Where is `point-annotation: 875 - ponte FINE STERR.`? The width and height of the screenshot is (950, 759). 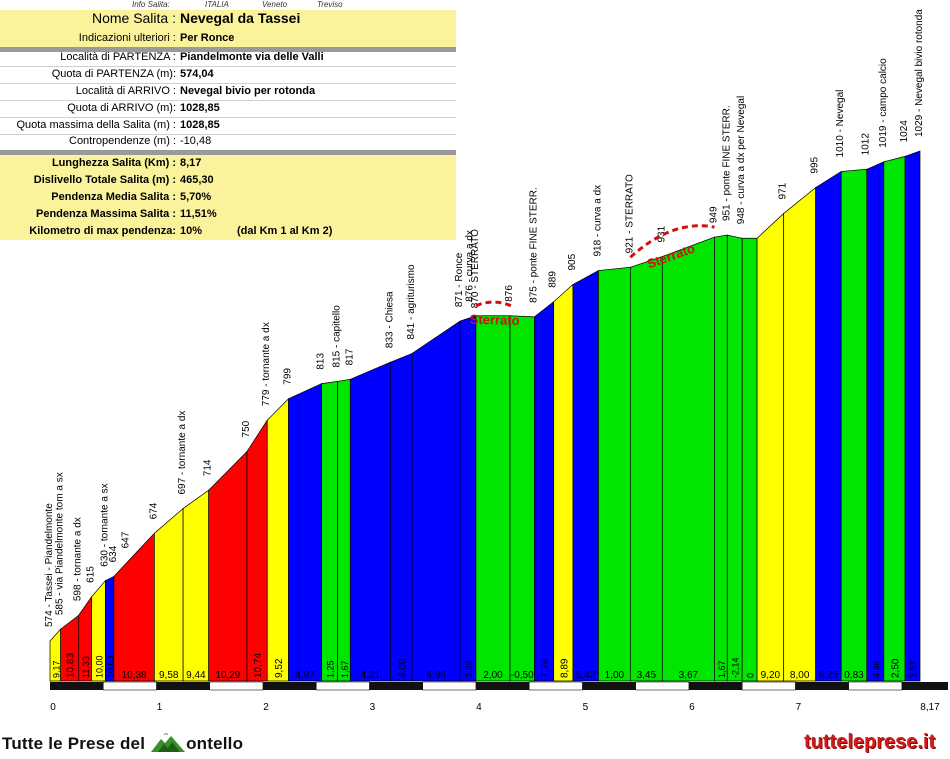 point-annotation: 875 - ponte FINE STERR. is located at coordinates (534, 245).